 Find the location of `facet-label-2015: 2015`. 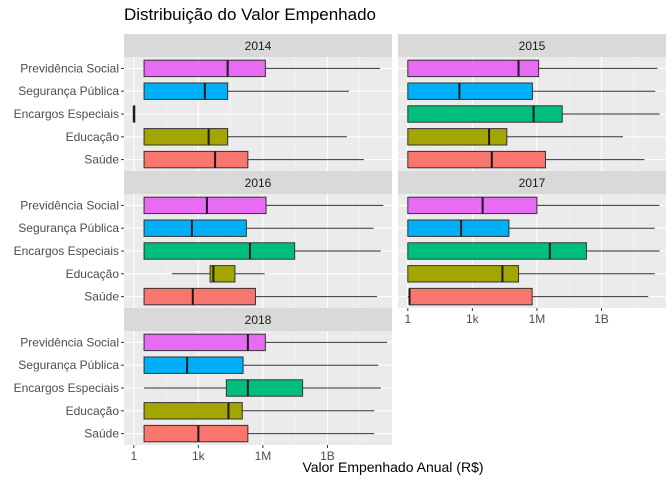

facet-label-2015: 2015 is located at coordinates (532, 46).